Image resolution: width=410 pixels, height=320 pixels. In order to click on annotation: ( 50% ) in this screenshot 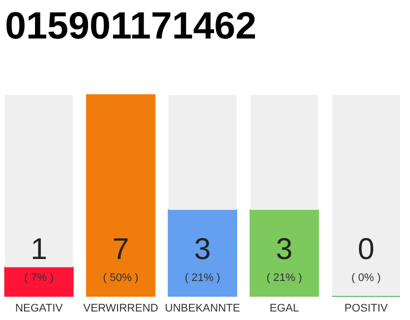, I will do `click(120, 278)`.